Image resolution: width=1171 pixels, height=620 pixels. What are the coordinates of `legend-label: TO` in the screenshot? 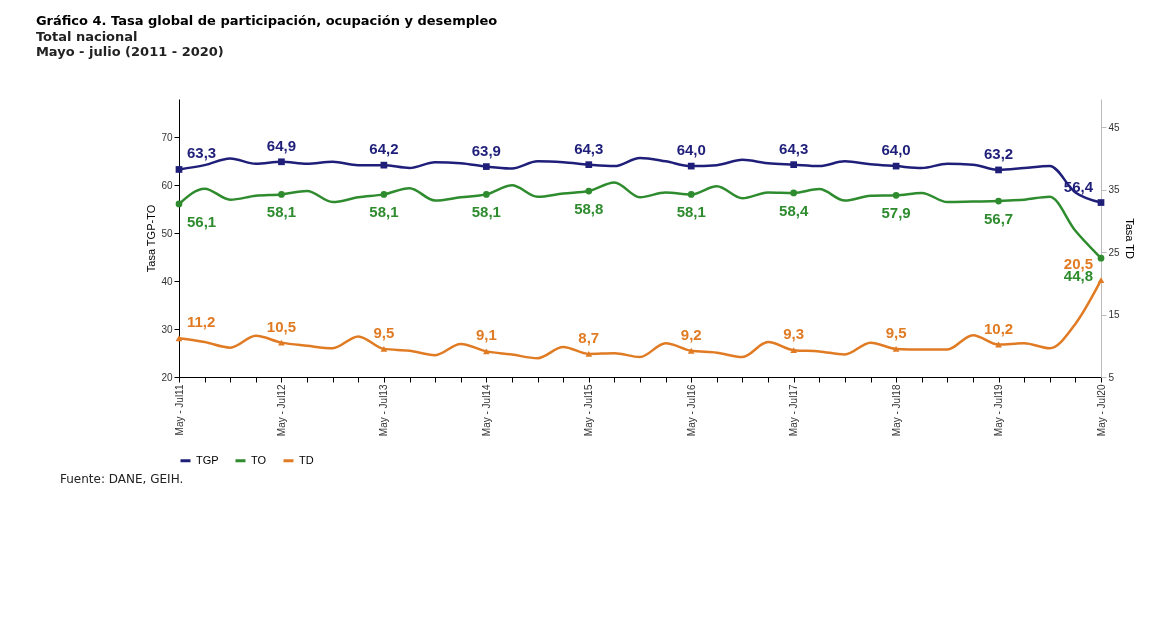 It's located at (259, 459).